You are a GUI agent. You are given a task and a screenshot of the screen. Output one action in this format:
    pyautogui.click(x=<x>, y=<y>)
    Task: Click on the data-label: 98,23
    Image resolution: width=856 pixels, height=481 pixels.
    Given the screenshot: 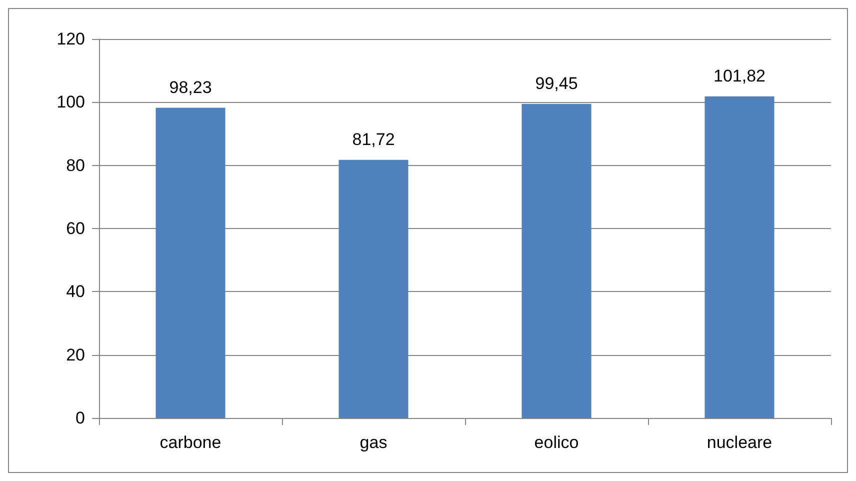 What is the action you would take?
    pyautogui.click(x=190, y=87)
    